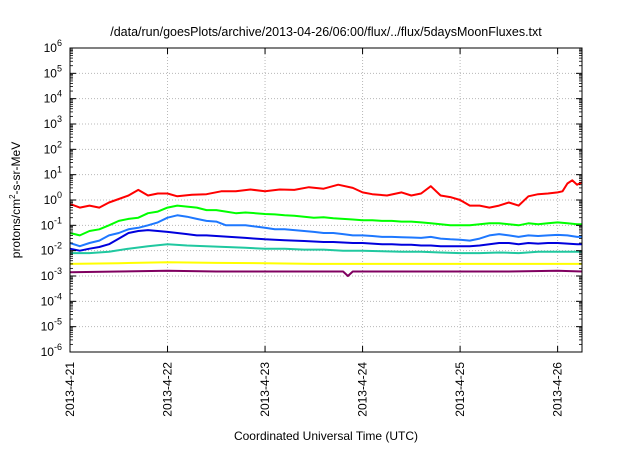  I want to click on x-tick-label: 2013-4-26, so click(558, 389).